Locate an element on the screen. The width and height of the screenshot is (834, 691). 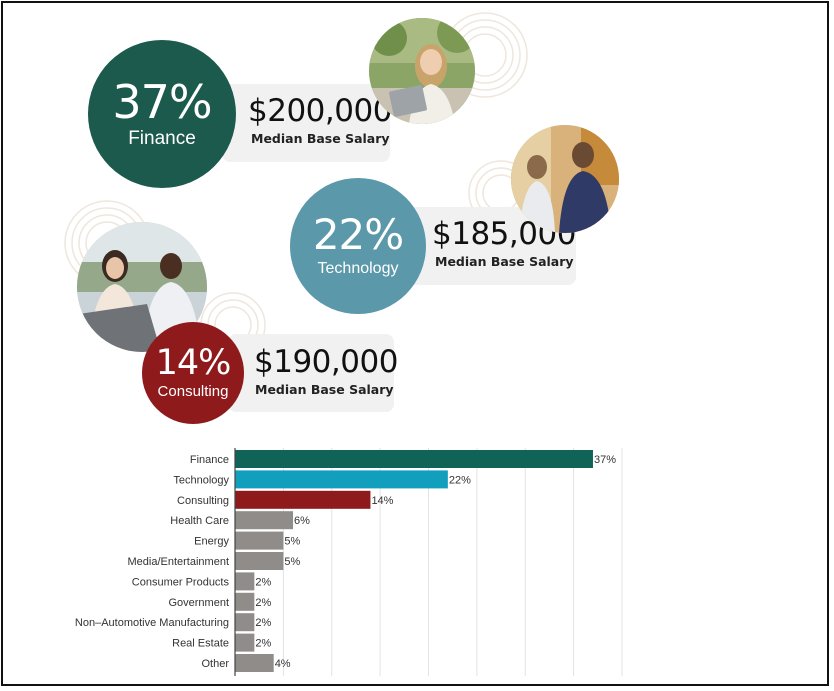
data-label-3: 6% is located at coordinates (302, 521).